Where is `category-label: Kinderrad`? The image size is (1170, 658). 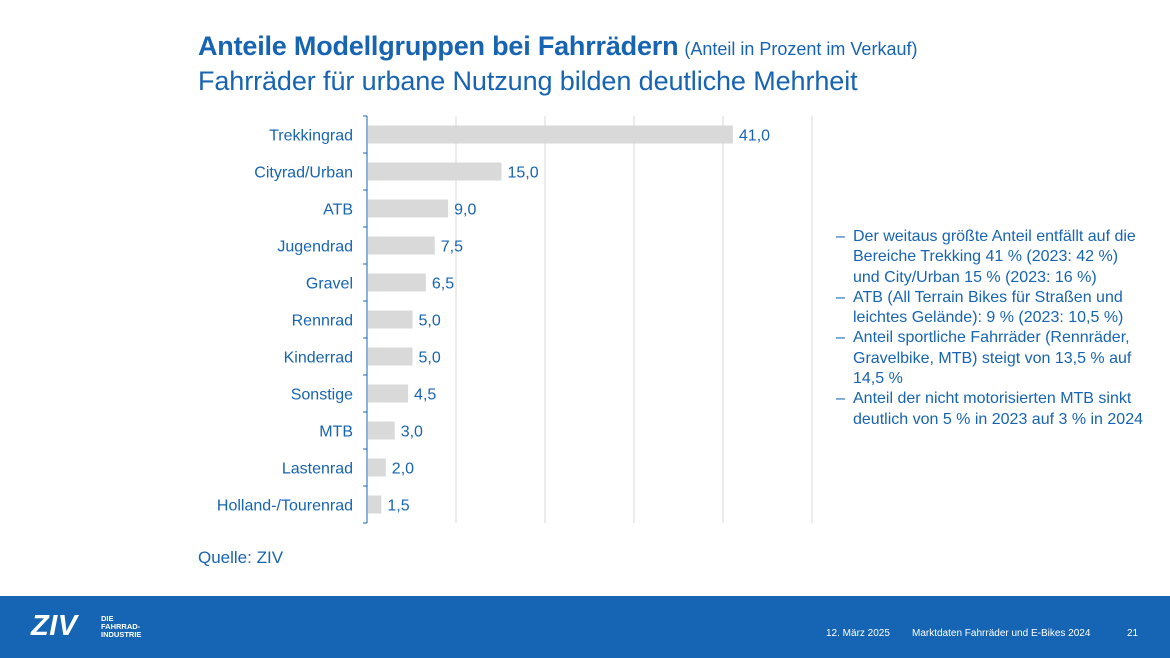
category-label: Kinderrad is located at coordinates (318, 358).